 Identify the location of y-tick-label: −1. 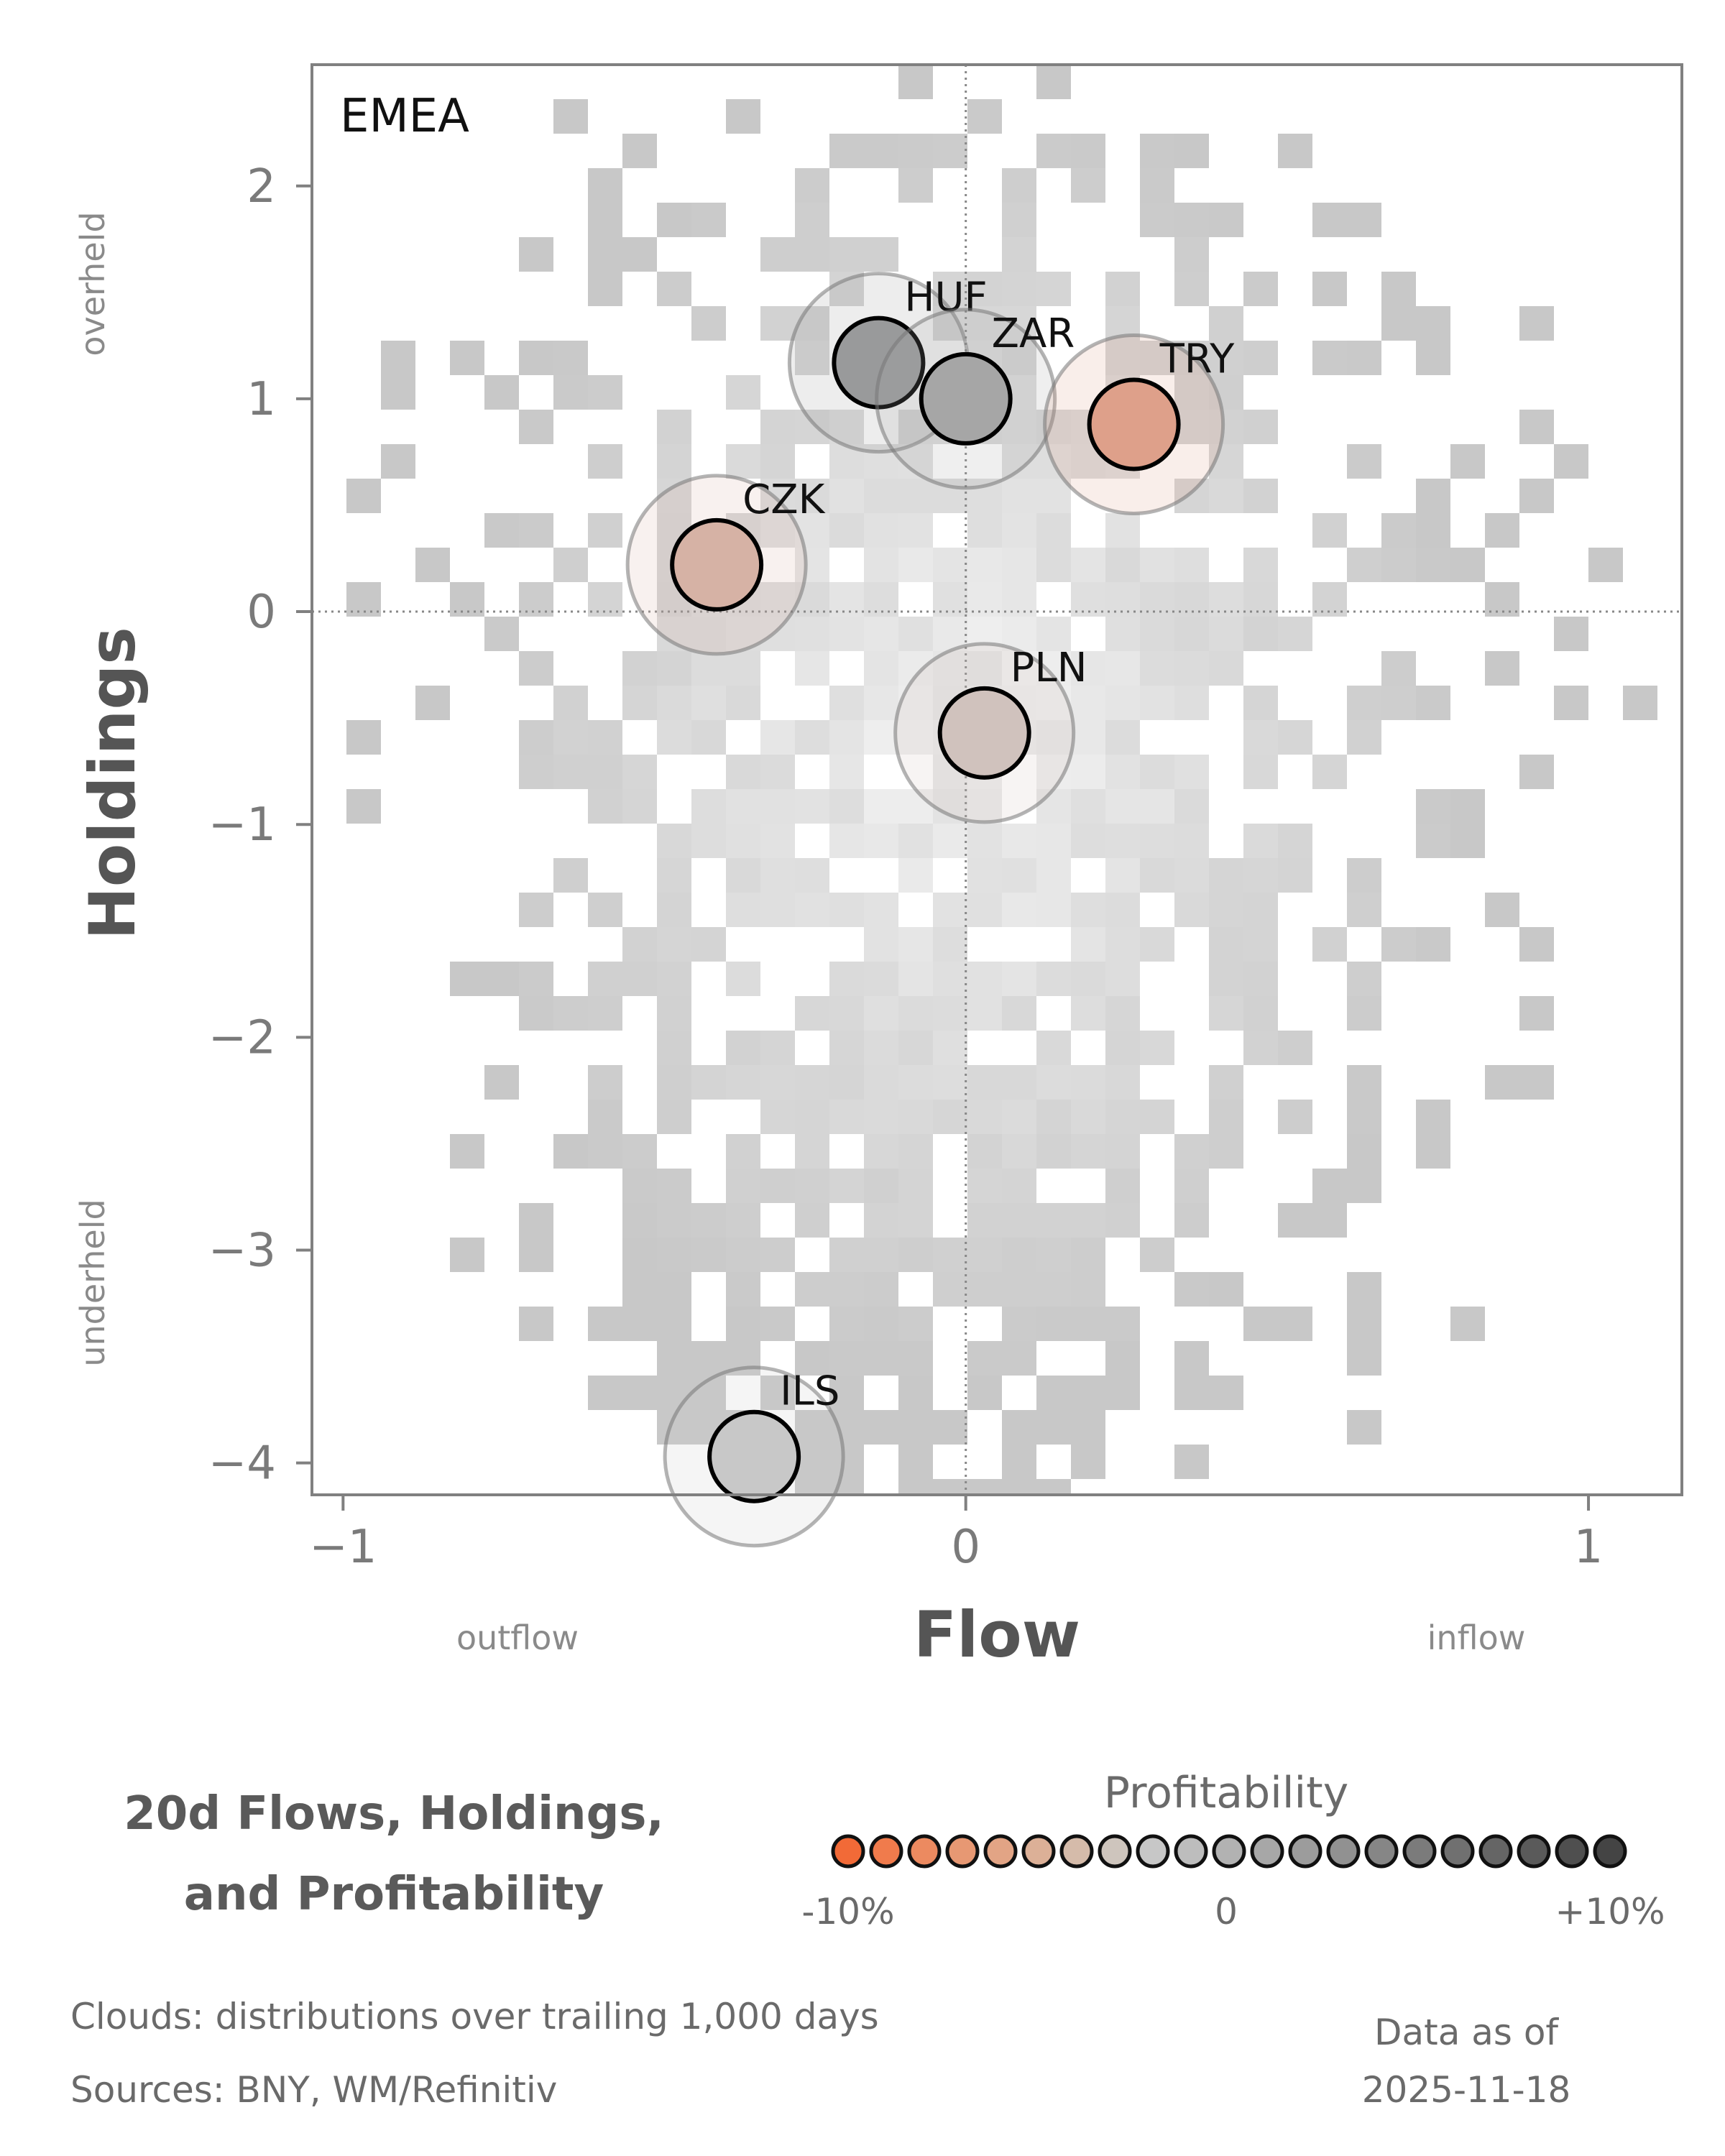
(242, 825).